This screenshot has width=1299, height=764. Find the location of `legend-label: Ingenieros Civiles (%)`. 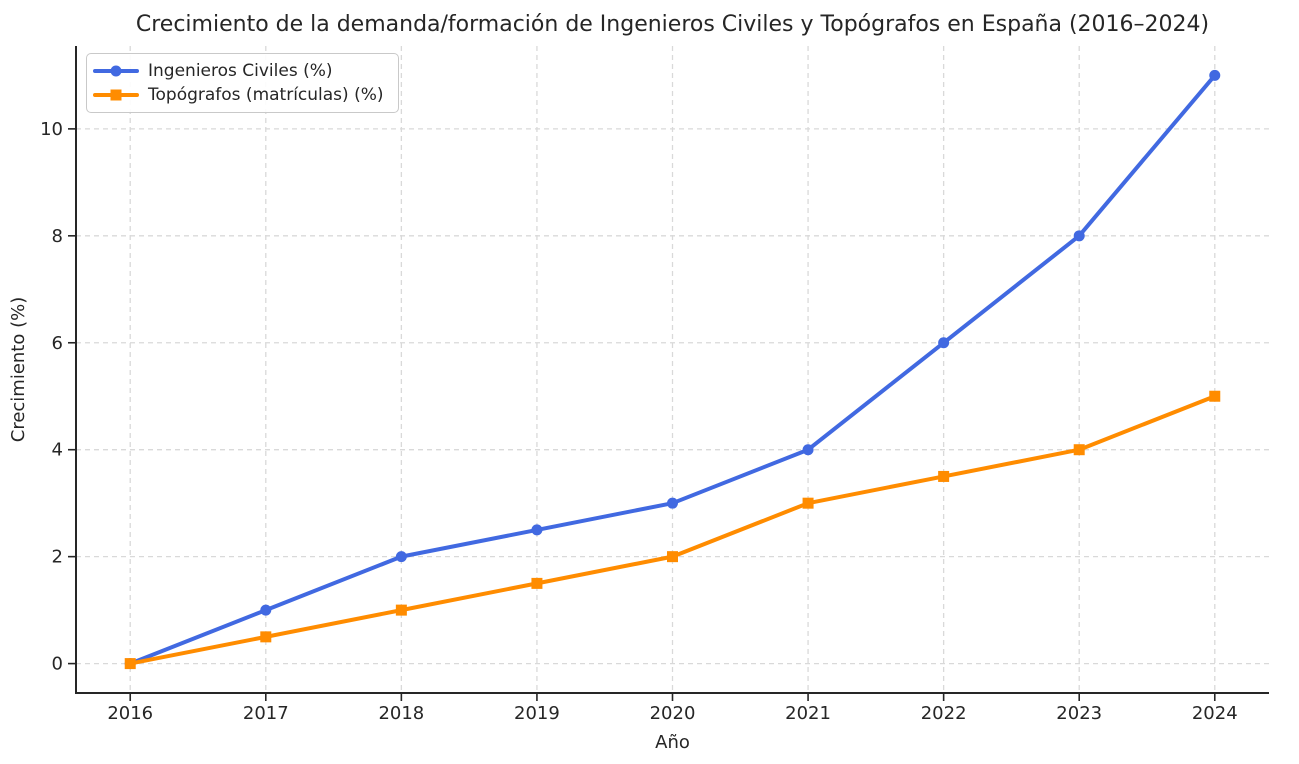

legend-label: Ingenieros Civiles (%) is located at coordinates (240, 71).